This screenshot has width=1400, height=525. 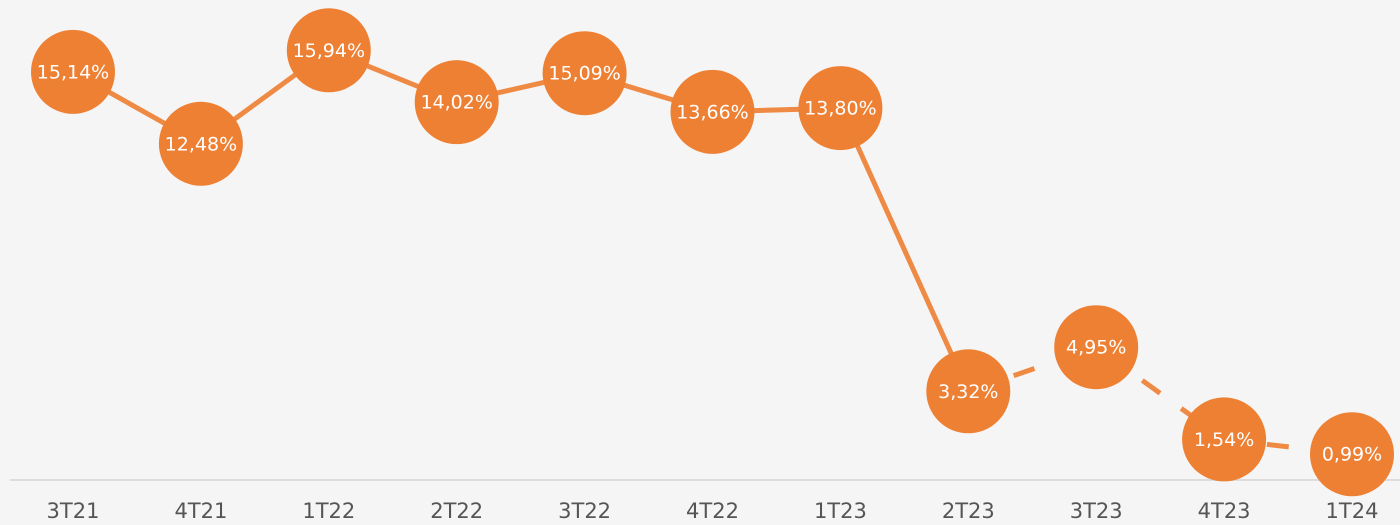 What do you see at coordinates (328, 511) in the screenshot?
I see `x-tick-label: 1T22` at bounding box center [328, 511].